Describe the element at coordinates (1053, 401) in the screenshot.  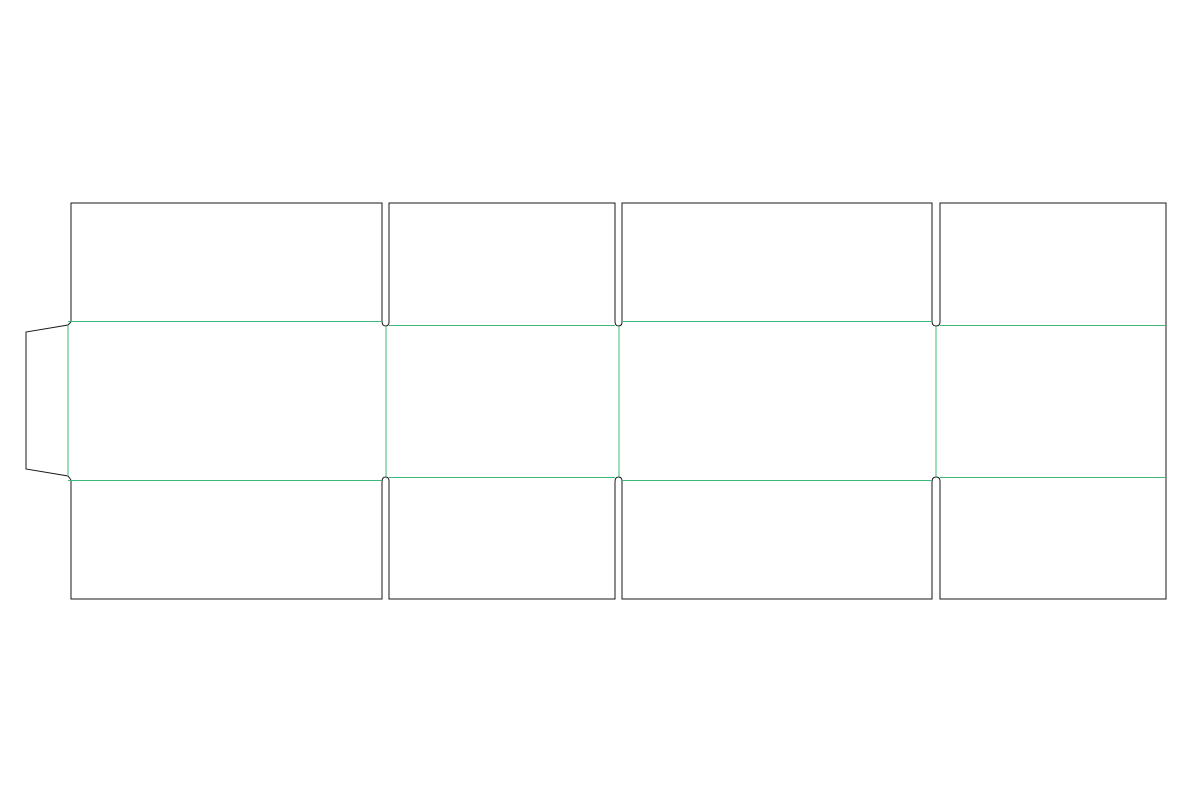
I see `panel-4-top-flap-and-edge` at that location.